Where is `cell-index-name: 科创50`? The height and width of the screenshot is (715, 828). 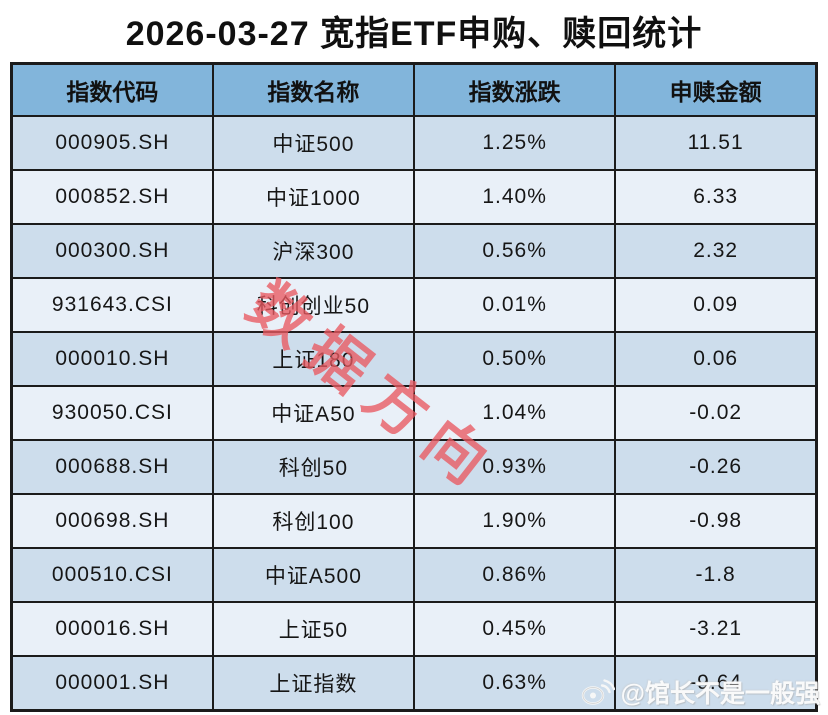 cell-index-name: 科创50 is located at coordinates (313, 467).